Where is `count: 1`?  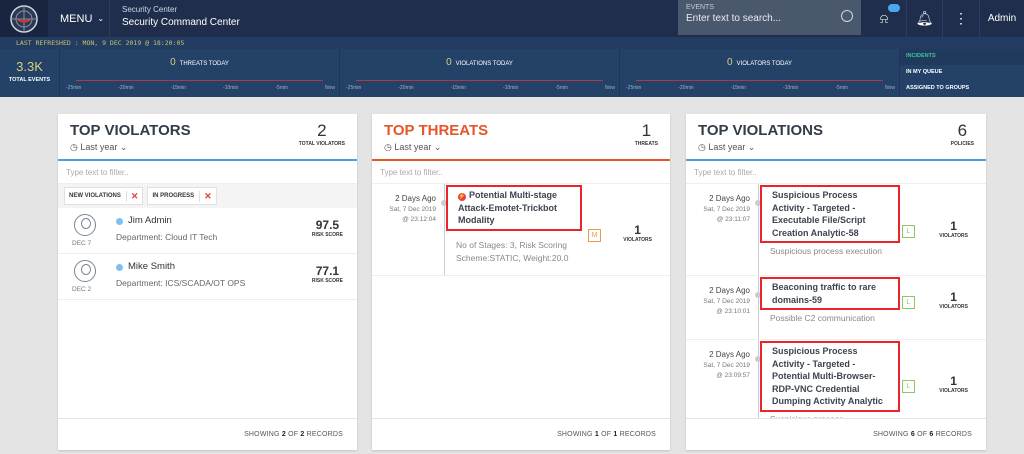
count: 1 is located at coordinates (646, 130).